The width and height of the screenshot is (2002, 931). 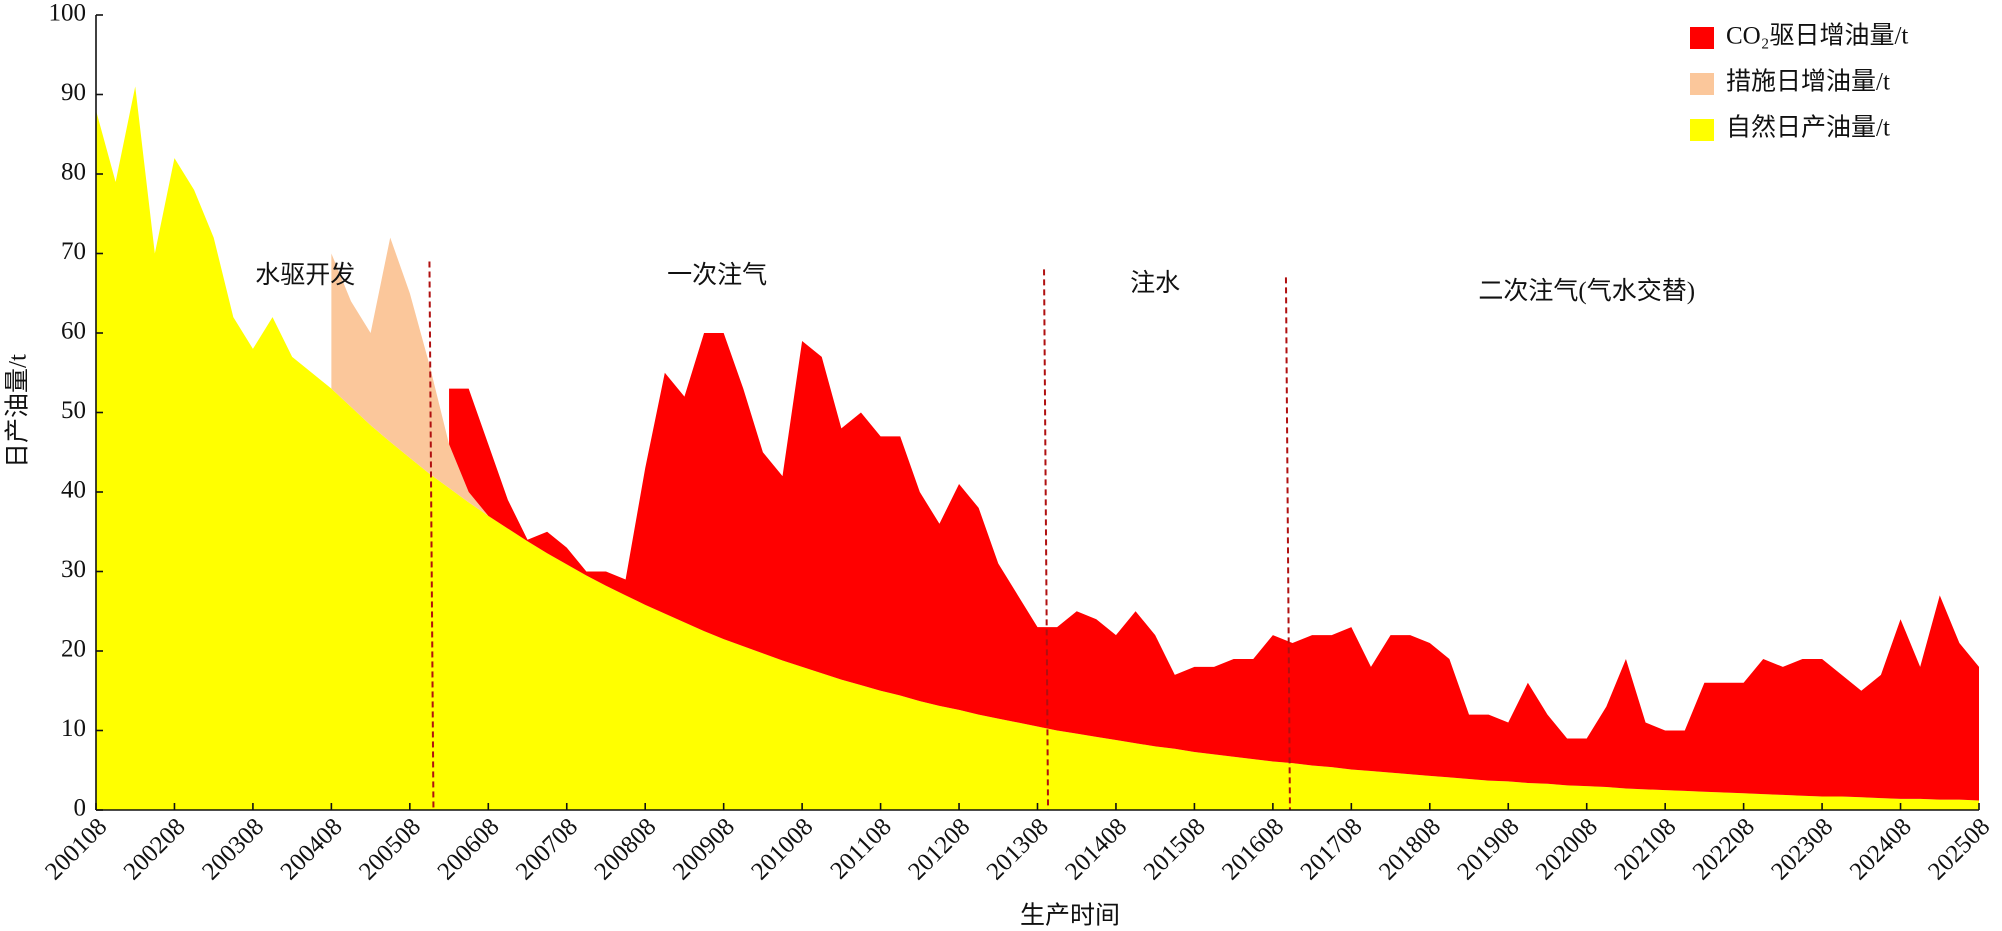 I want to click on y-tick-label: 100, so click(x=68, y=13).